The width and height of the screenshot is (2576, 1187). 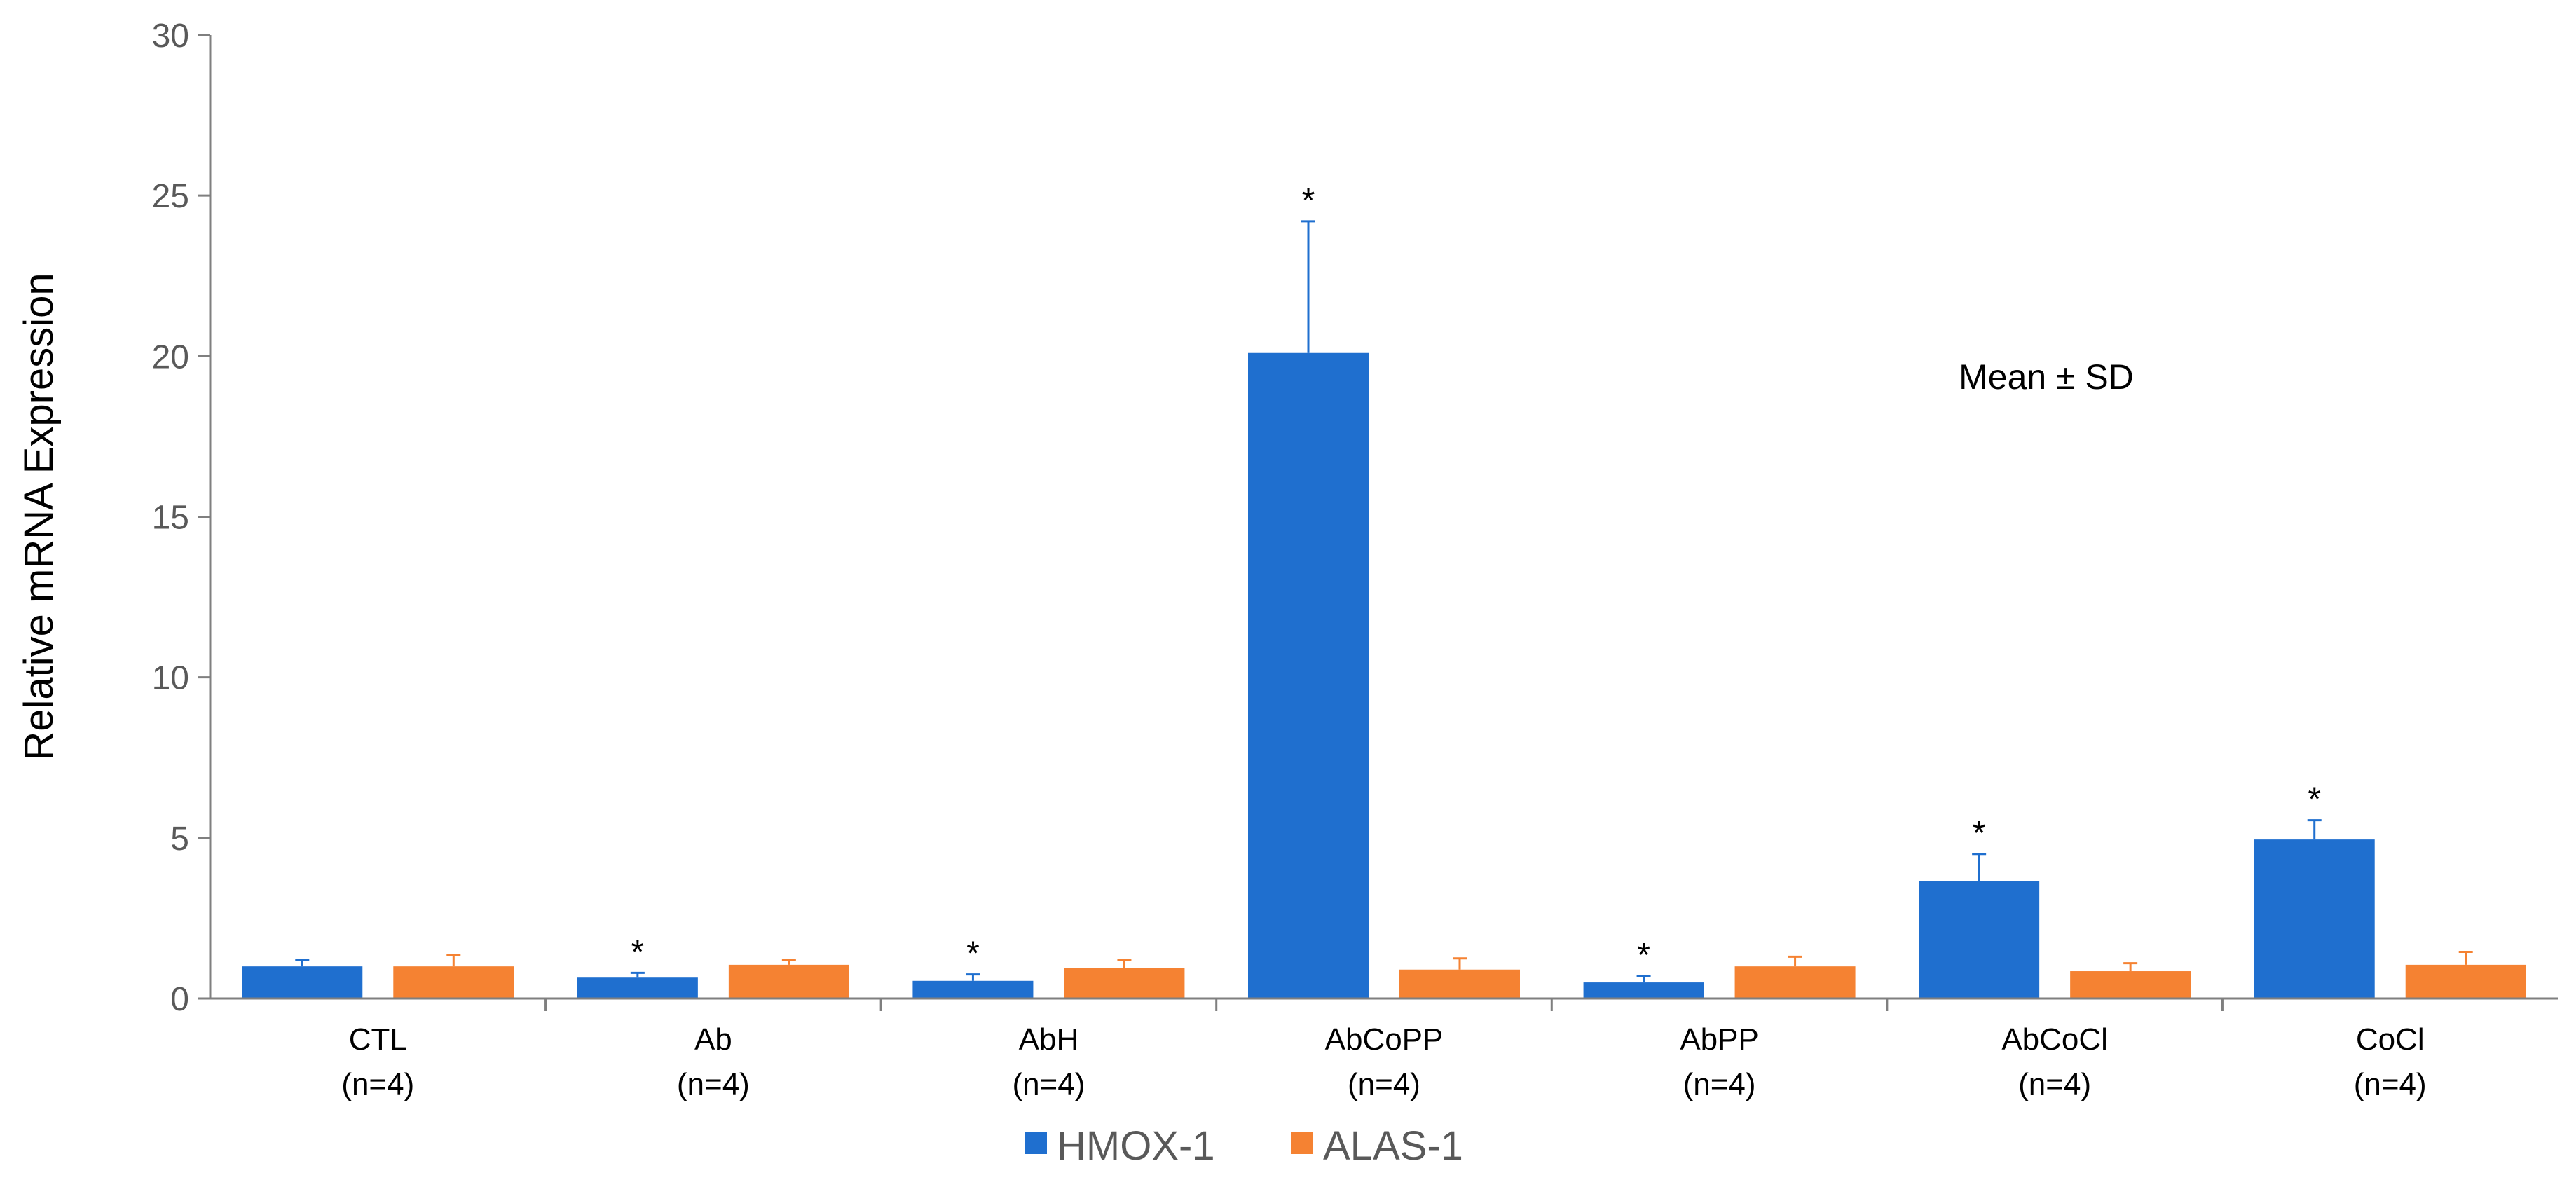 I want to click on category-label: CTL, so click(x=378, y=1039).